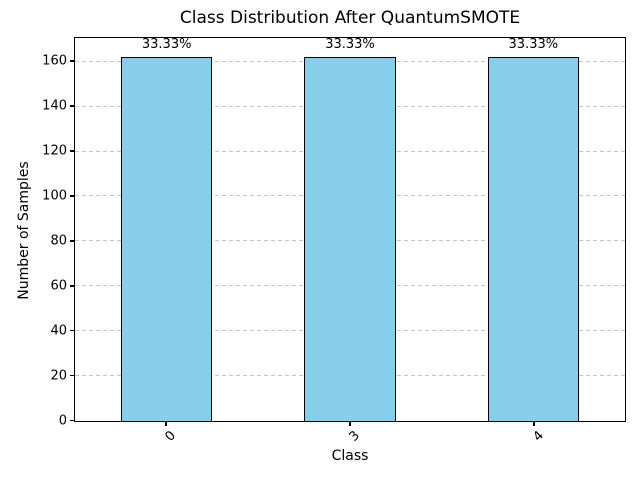  What do you see at coordinates (54, 106) in the screenshot?
I see `y-tick-label: 140` at bounding box center [54, 106].